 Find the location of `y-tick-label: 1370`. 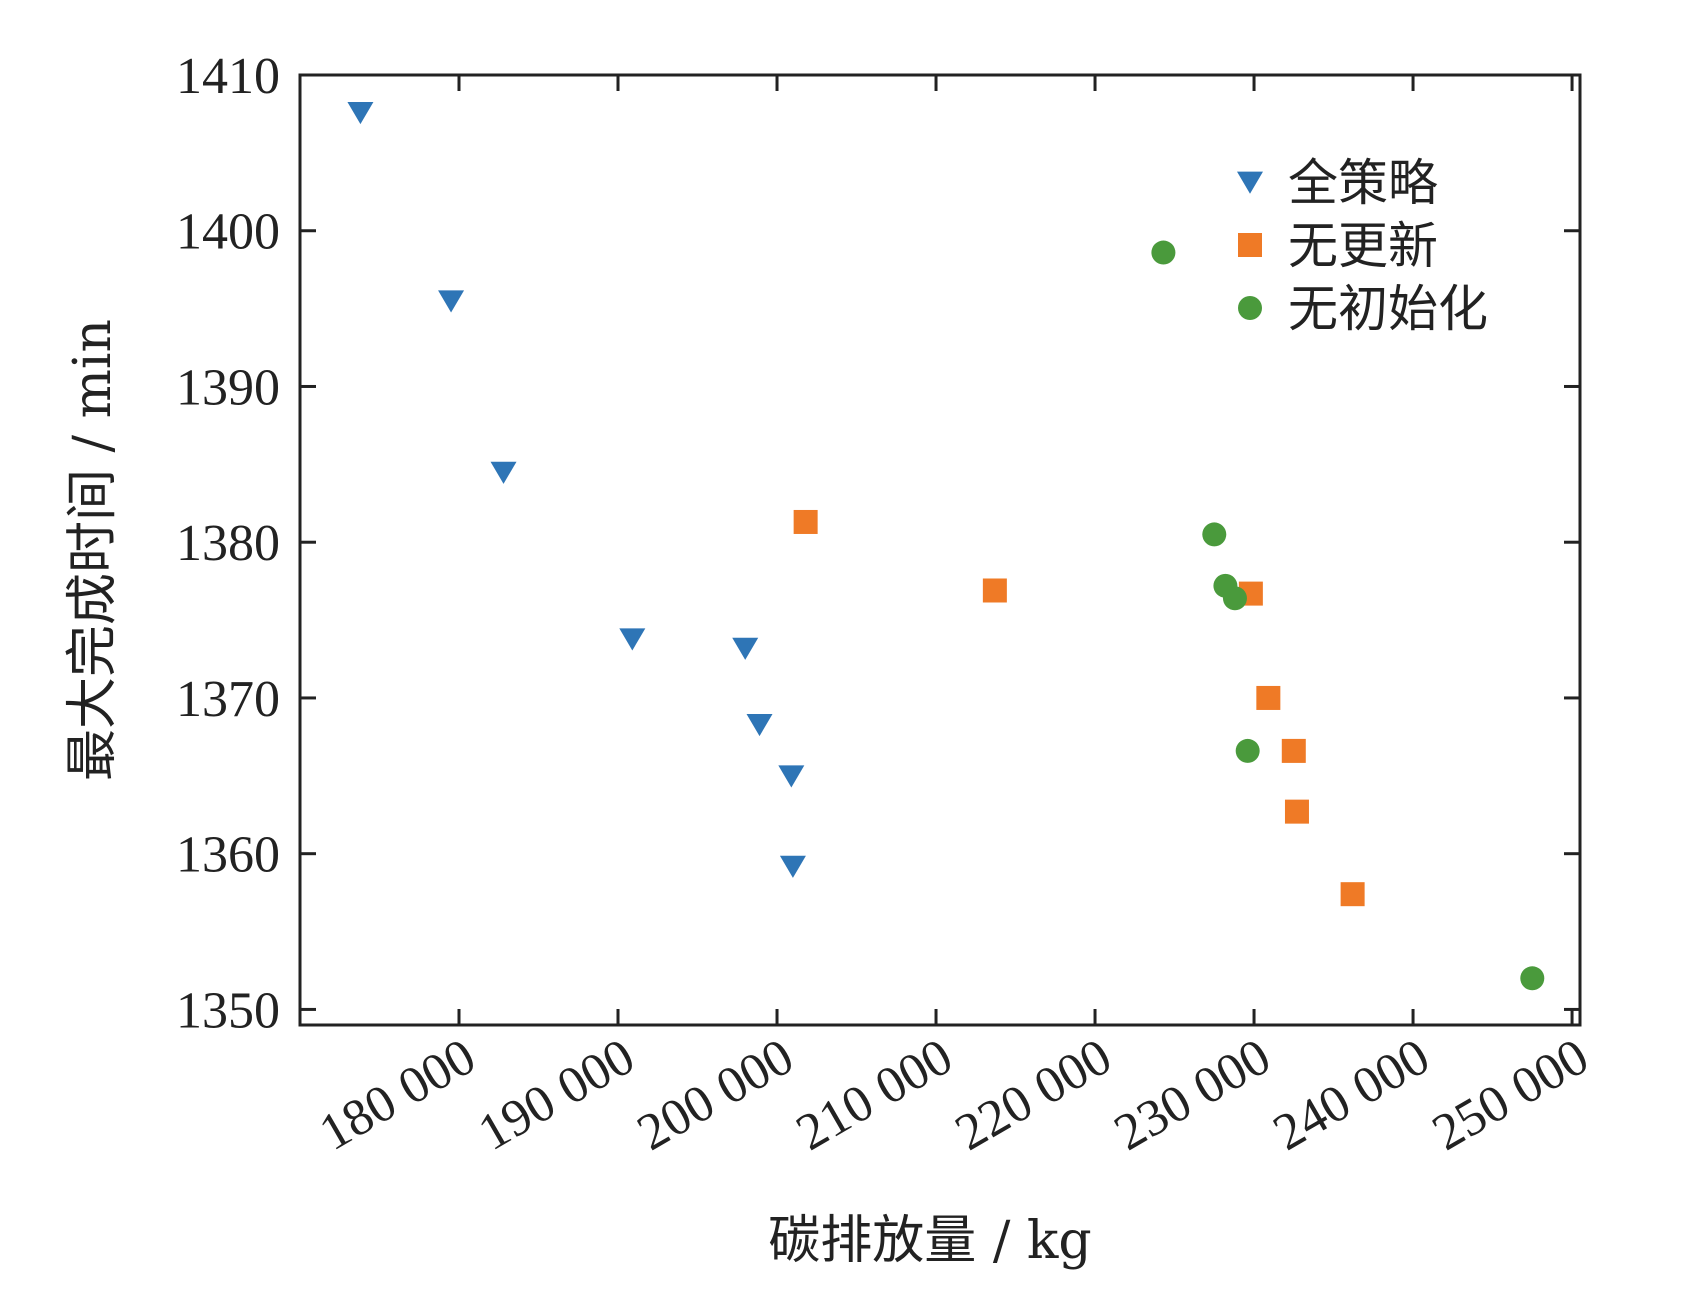

y-tick-label: 1370 is located at coordinates (228, 699).